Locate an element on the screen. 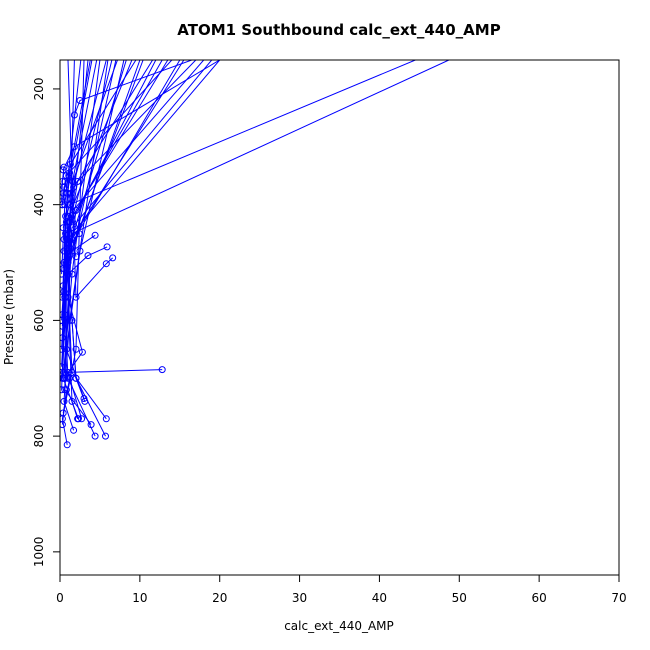 This screenshot has width=650, height=650. x-tick-label: 60 is located at coordinates (539, 598).